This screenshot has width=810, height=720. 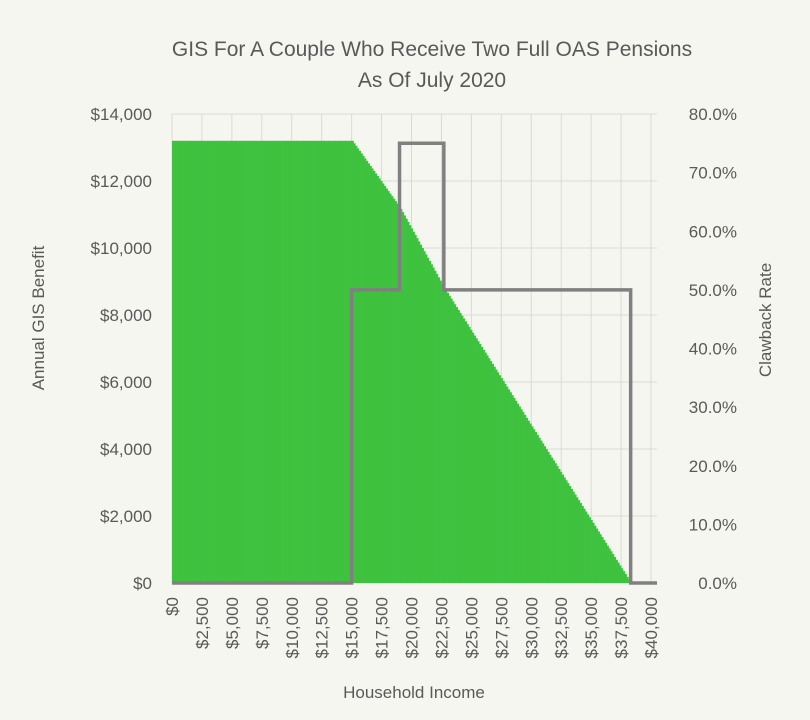 What do you see at coordinates (621, 627) in the screenshot?
I see `x-tick-label: $37,500` at bounding box center [621, 627].